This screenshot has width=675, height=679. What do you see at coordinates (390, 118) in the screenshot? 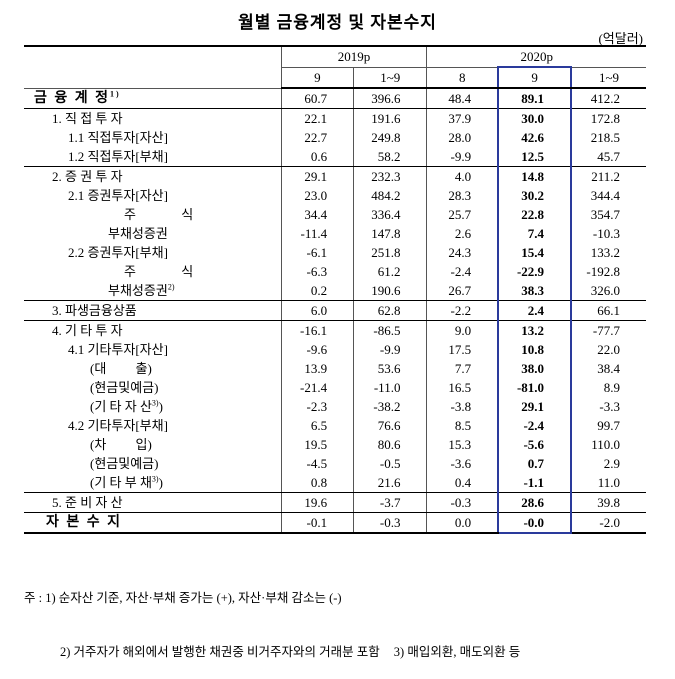
I see `value-cell: 191.6` at bounding box center [390, 118].